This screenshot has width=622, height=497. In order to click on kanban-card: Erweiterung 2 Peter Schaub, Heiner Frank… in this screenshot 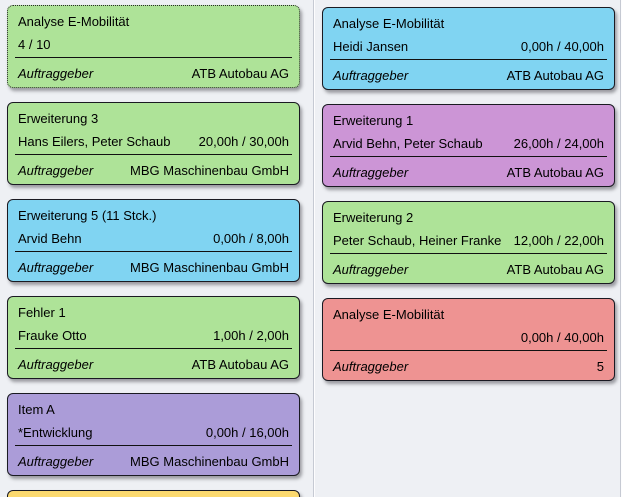, I will do `click(468, 242)`.